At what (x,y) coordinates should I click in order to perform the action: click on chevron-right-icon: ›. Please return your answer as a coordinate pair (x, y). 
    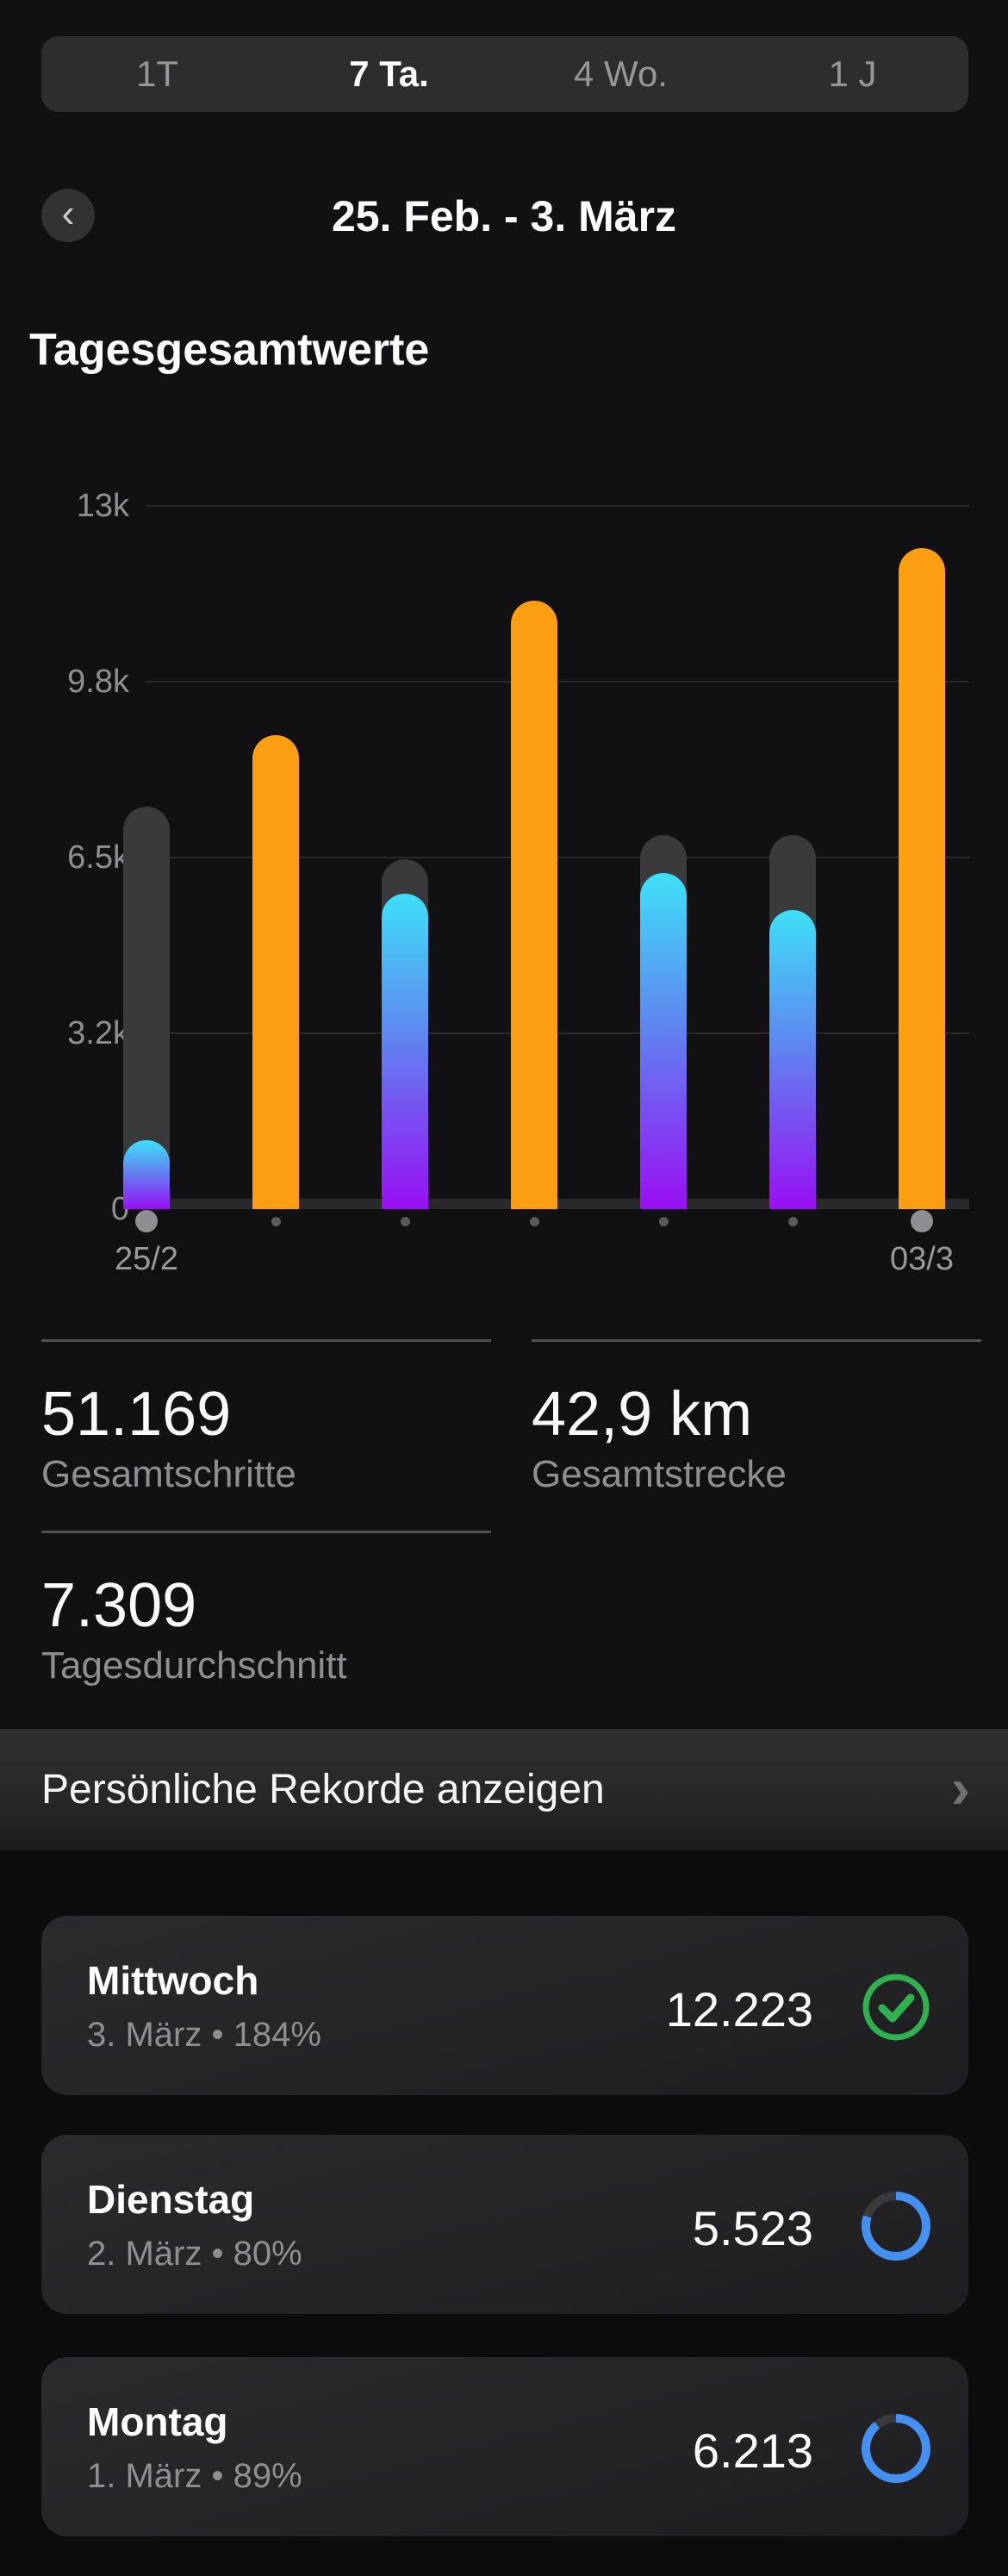
    Looking at the image, I should click on (961, 1788).